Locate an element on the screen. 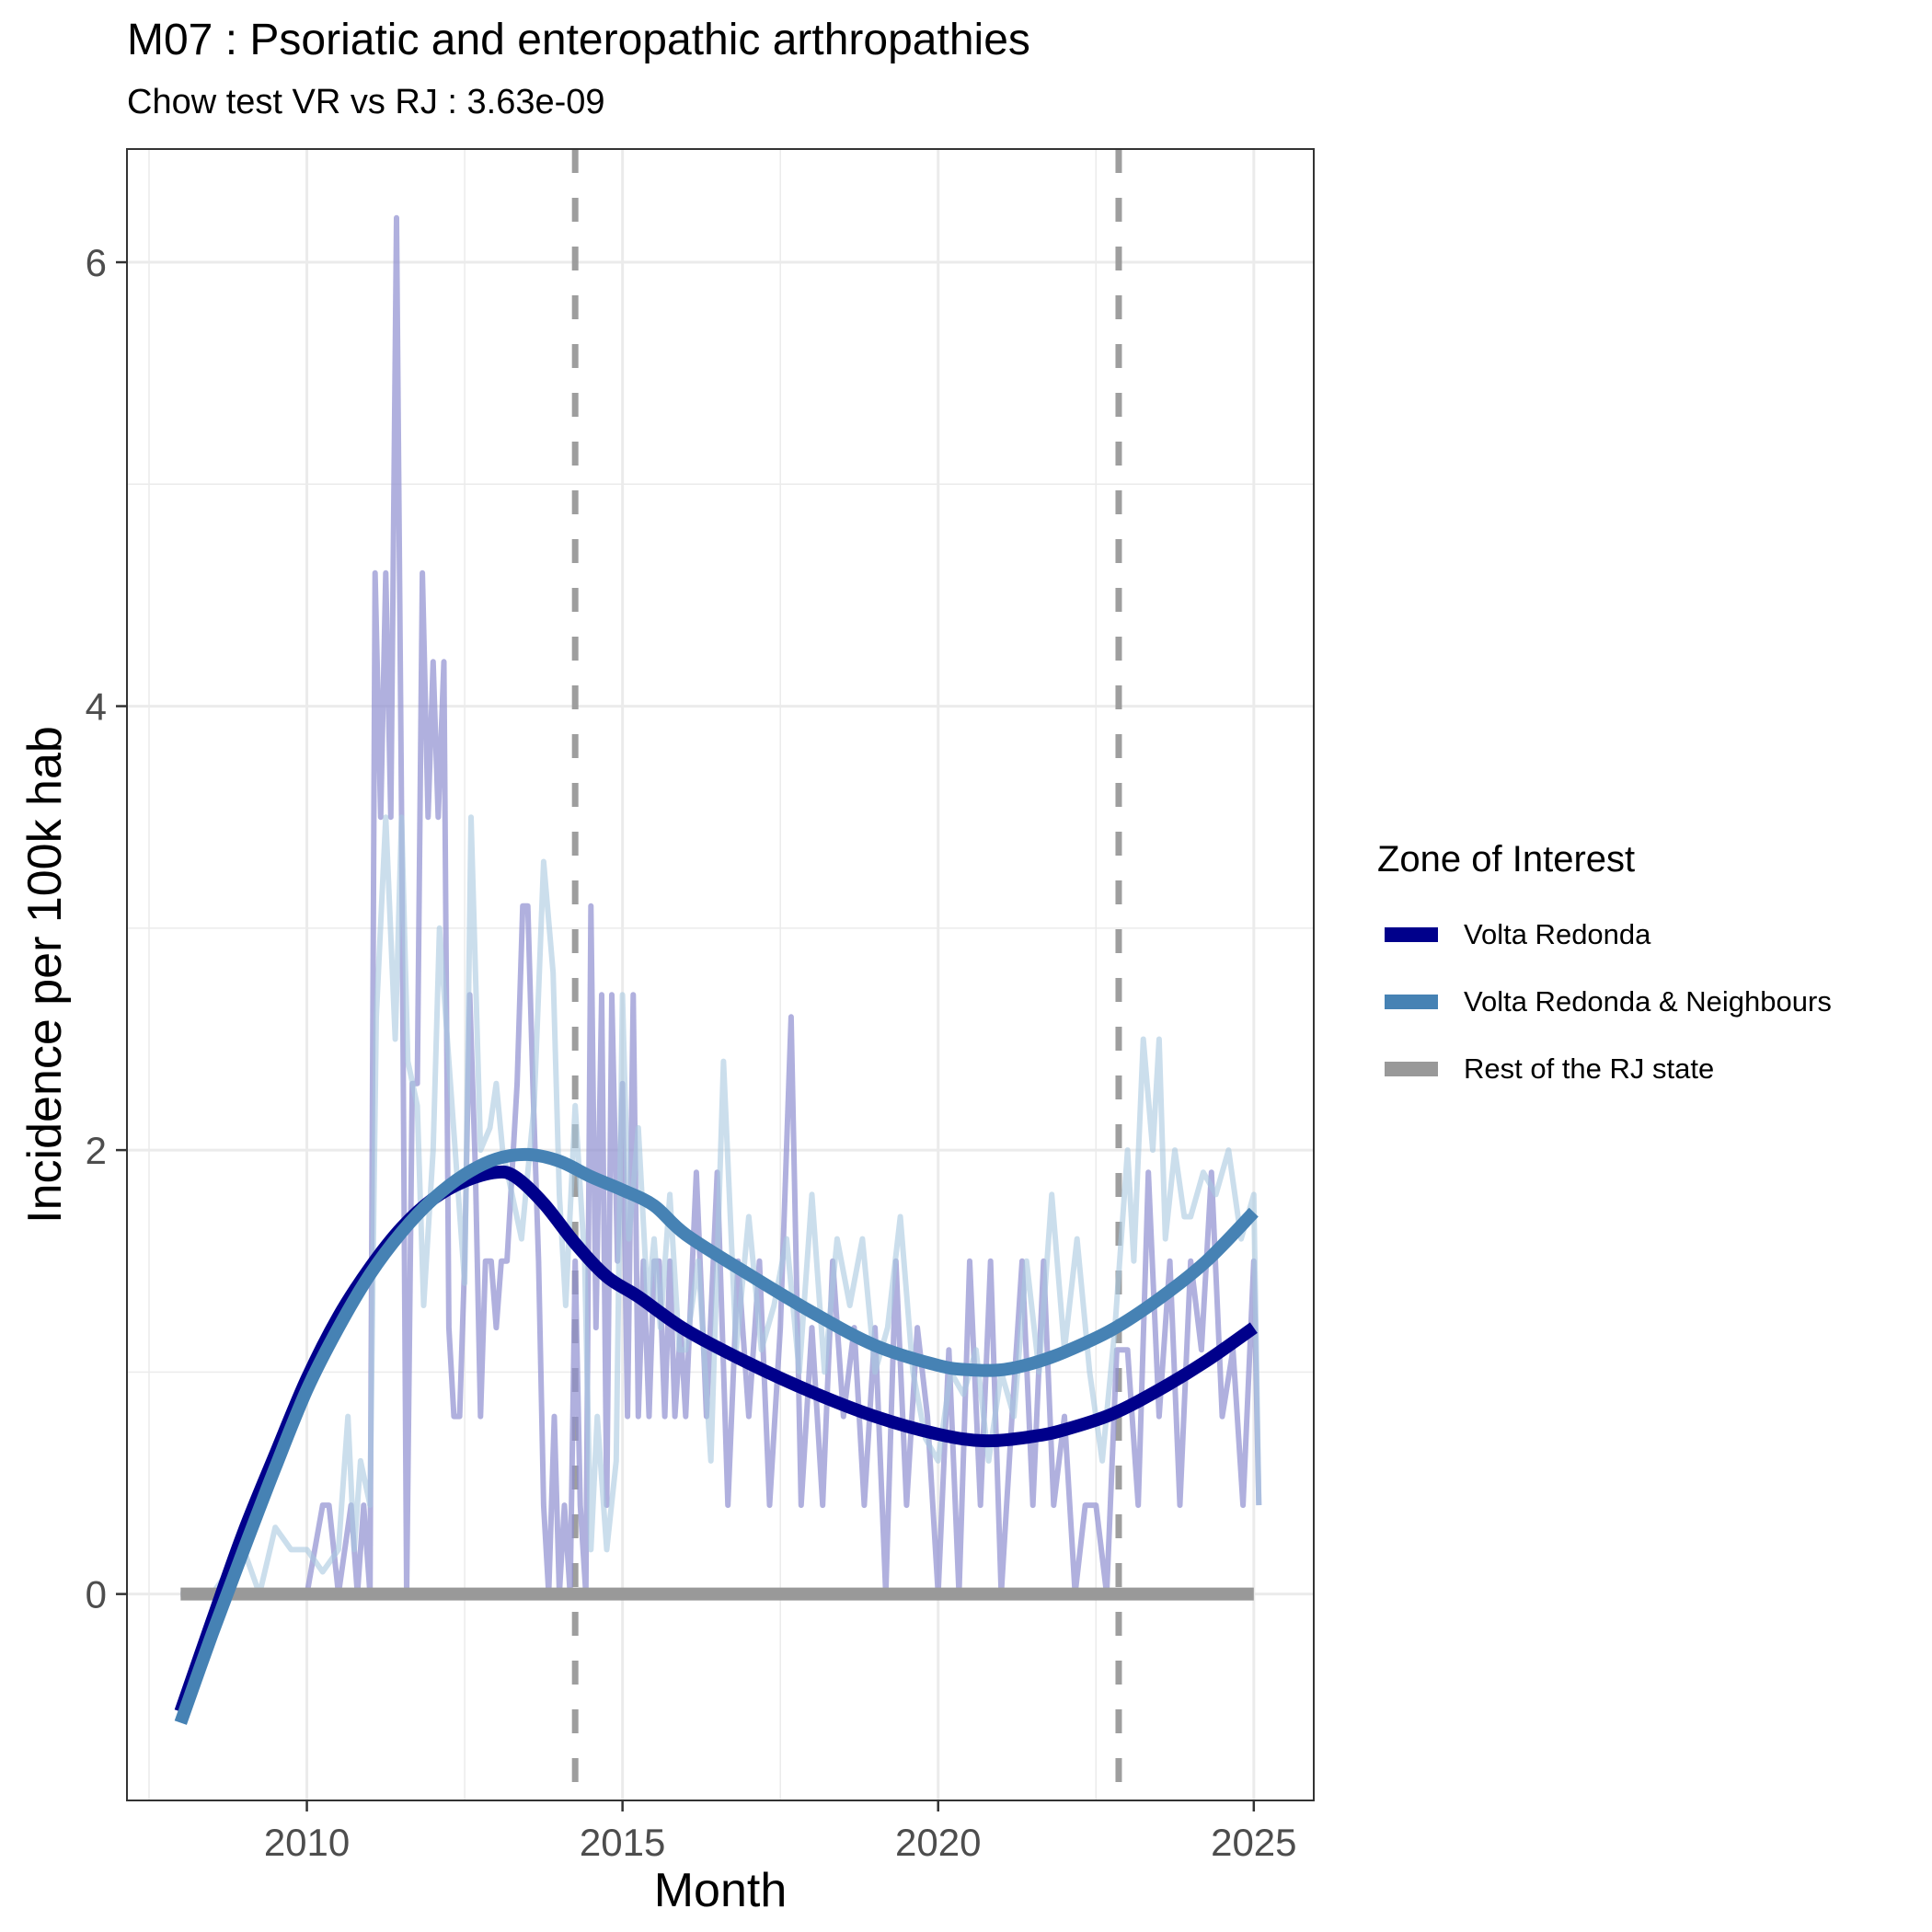 The height and width of the screenshot is (1932, 1932). y-axis: 0 2 4 6 is located at coordinates (106, 928).